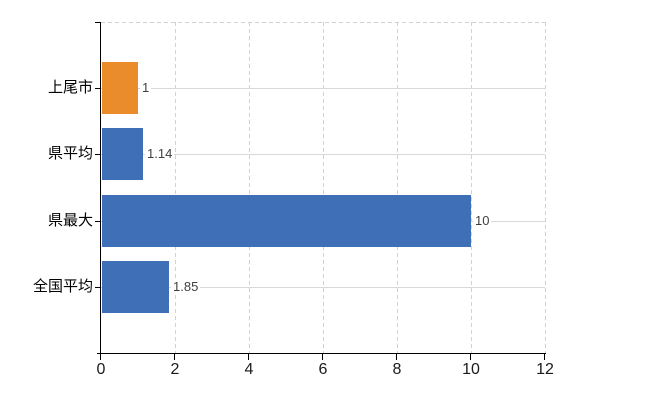  I want to click on value-label: 1.85, so click(186, 286).